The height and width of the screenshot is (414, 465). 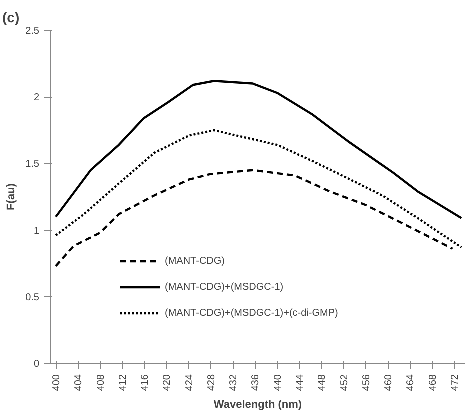 I want to click on x-tick-label: 420, so click(x=168, y=383).